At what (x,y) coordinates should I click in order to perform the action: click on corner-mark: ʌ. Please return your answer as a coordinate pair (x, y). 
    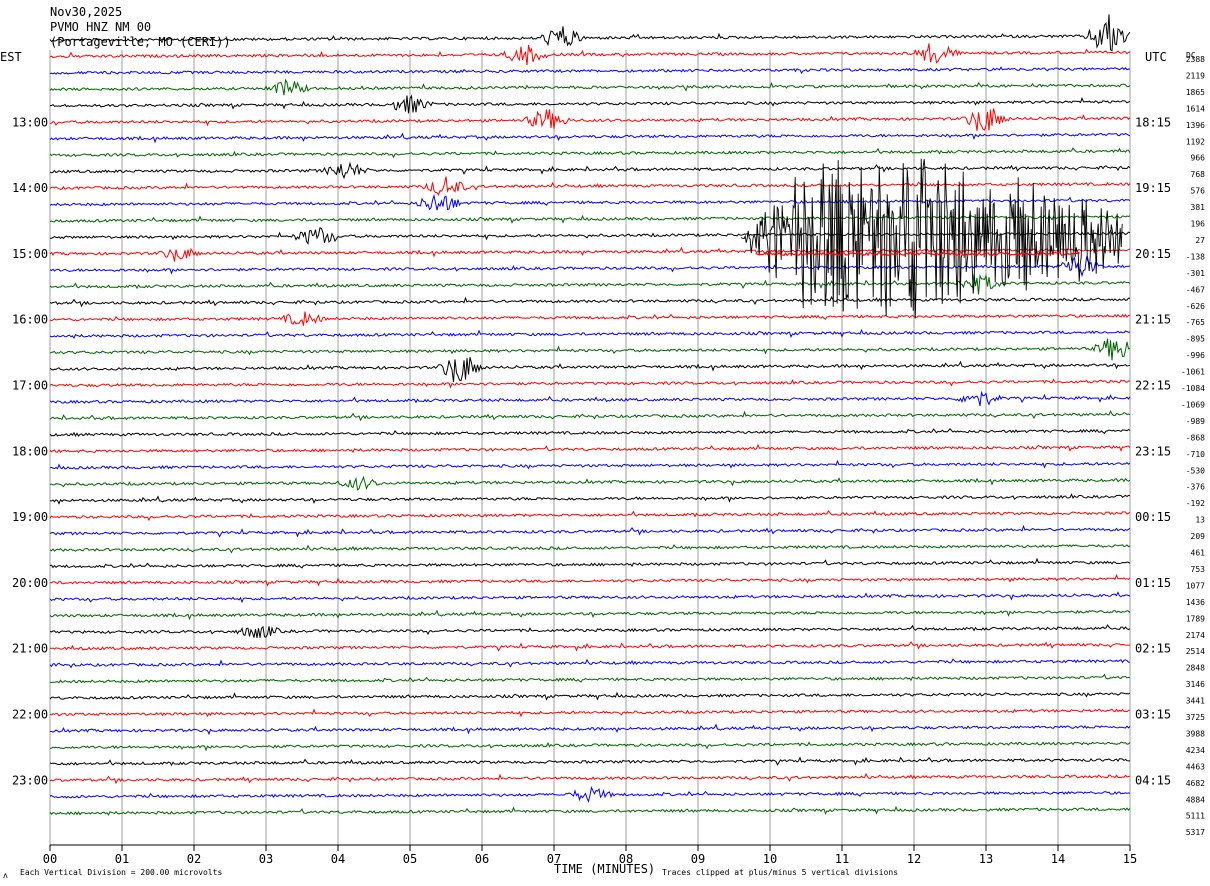
    Looking at the image, I should click on (5, 875).